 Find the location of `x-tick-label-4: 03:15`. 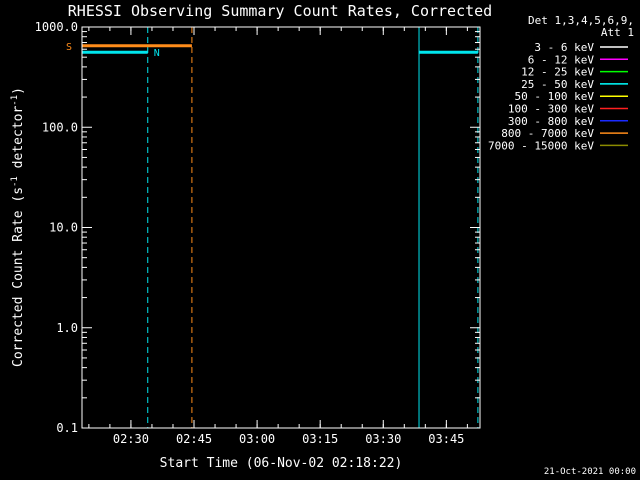

x-tick-label-4: 03:15 is located at coordinates (320, 439).